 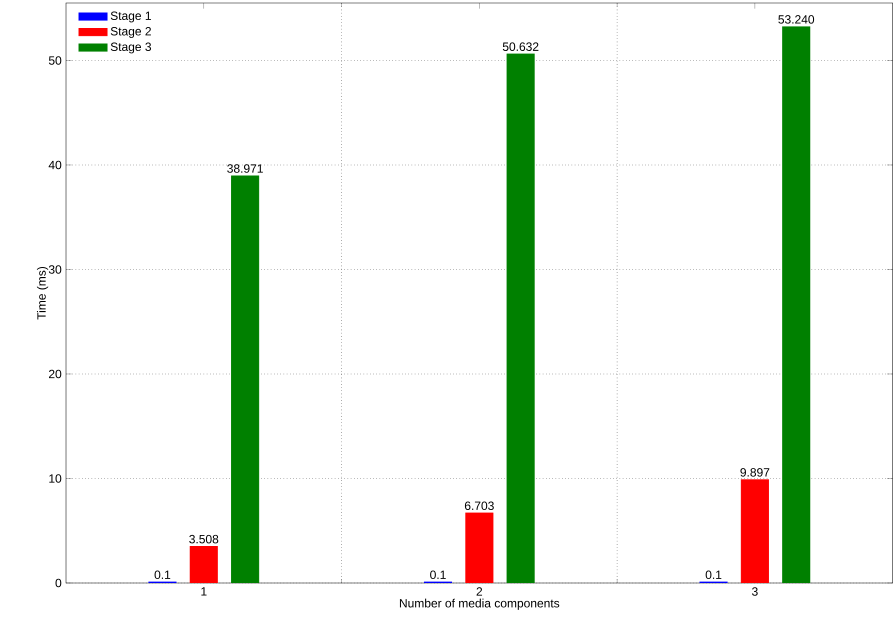 I want to click on legend-label: Stage 1, so click(x=130, y=16).